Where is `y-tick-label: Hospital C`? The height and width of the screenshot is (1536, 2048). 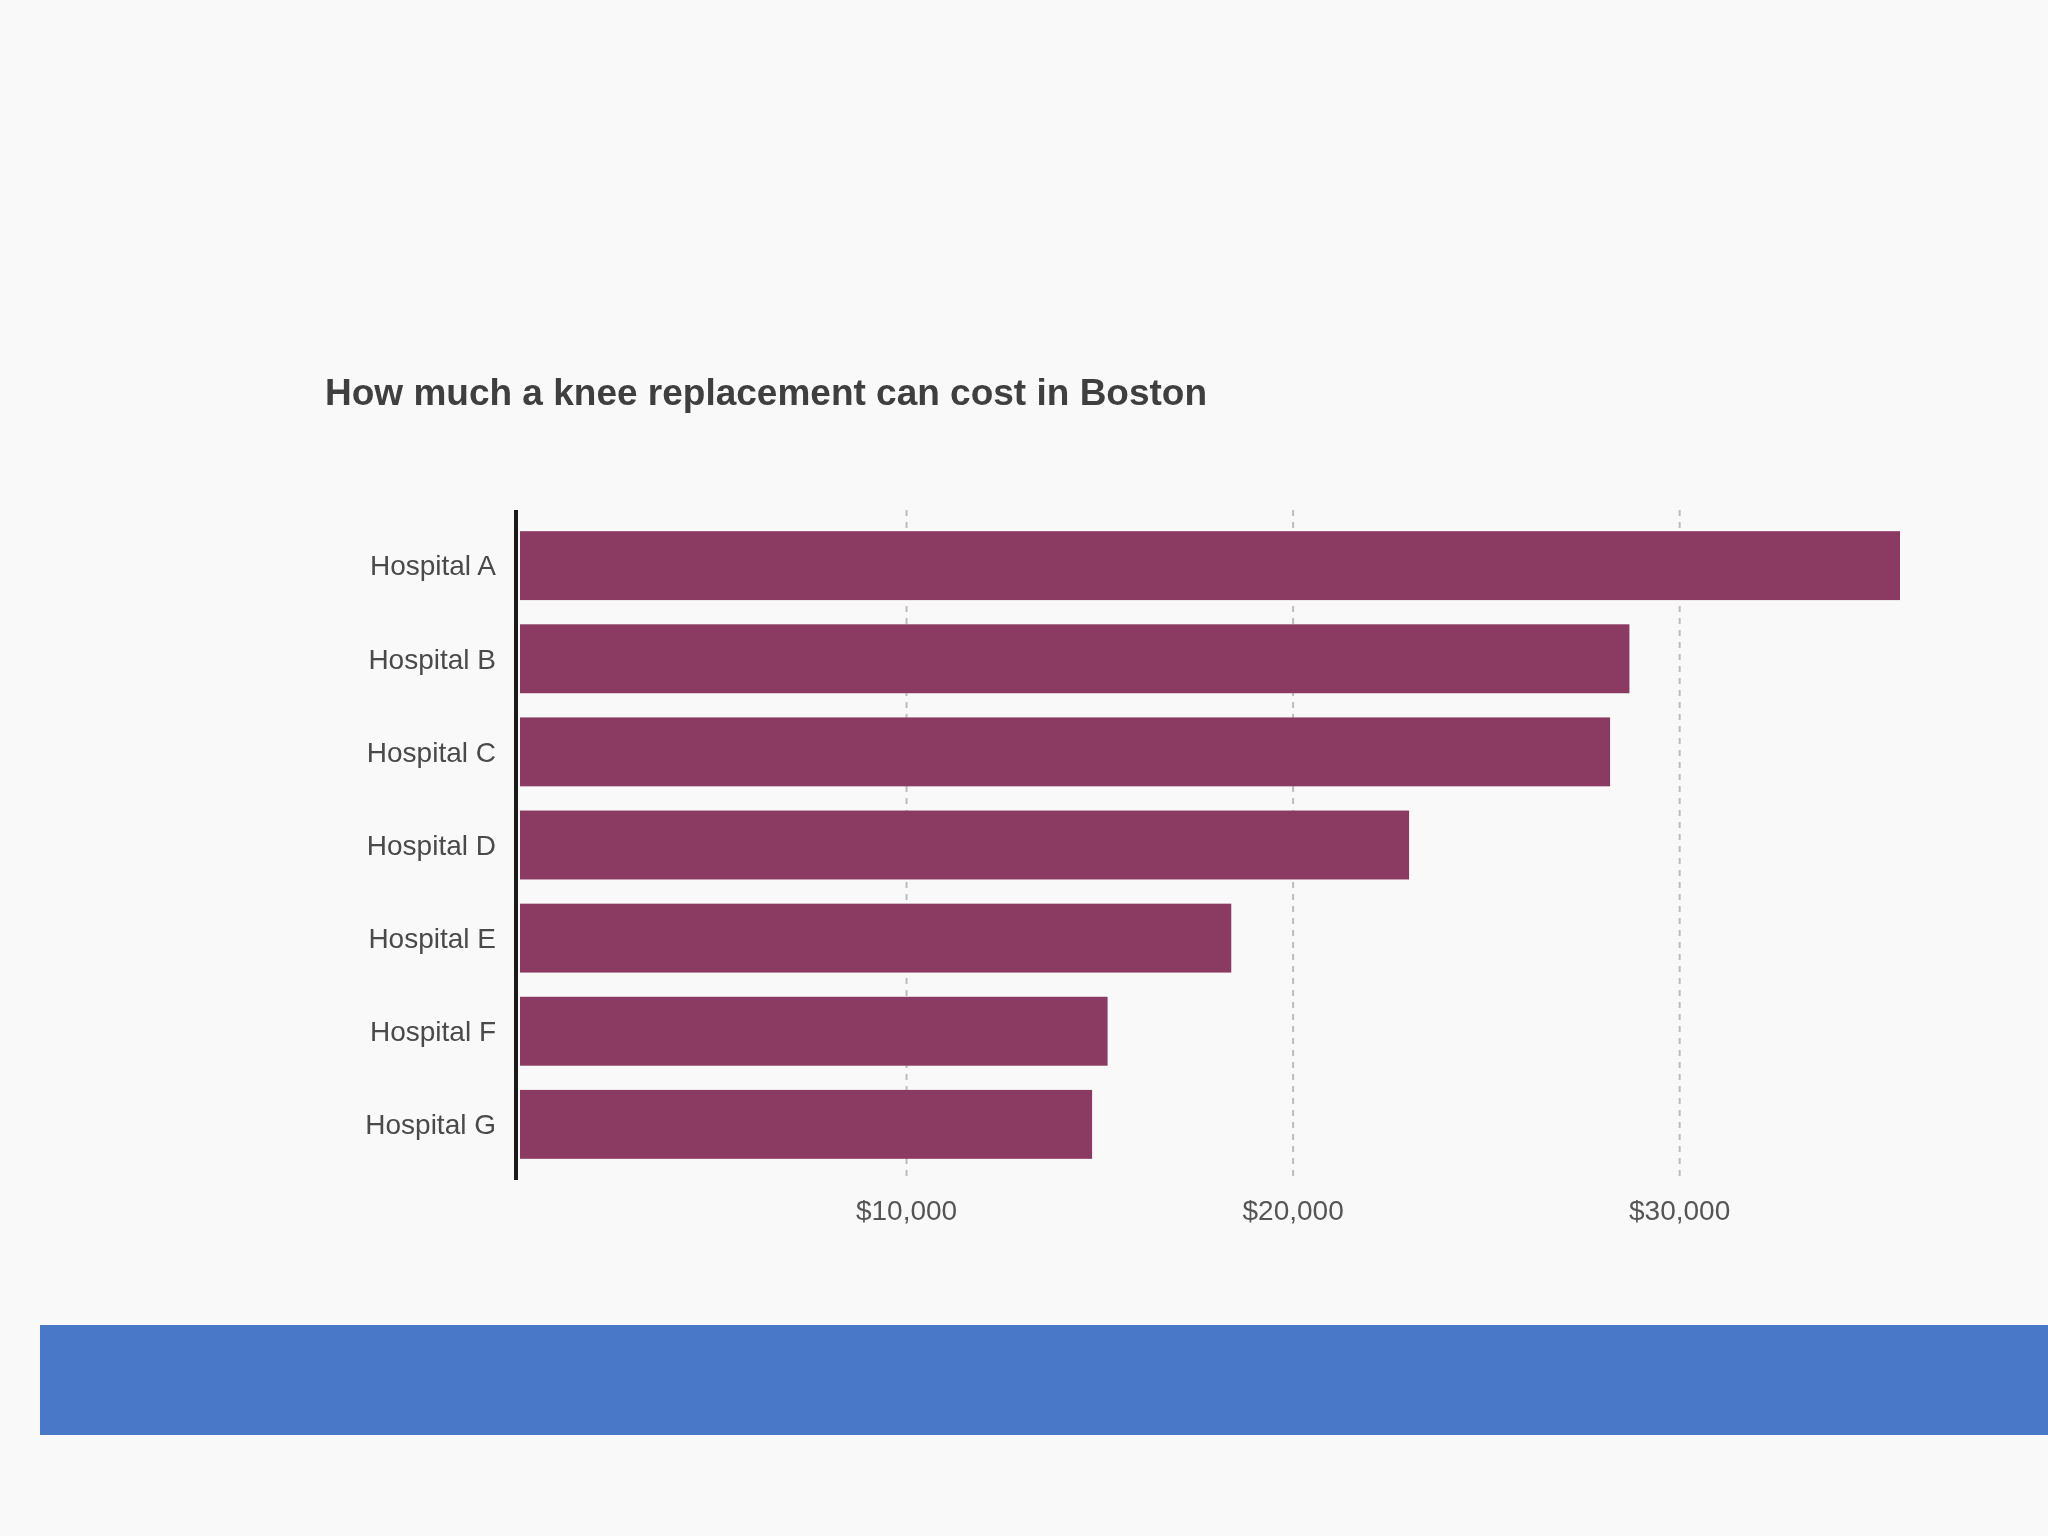 y-tick-label: Hospital C is located at coordinates (431, 752).